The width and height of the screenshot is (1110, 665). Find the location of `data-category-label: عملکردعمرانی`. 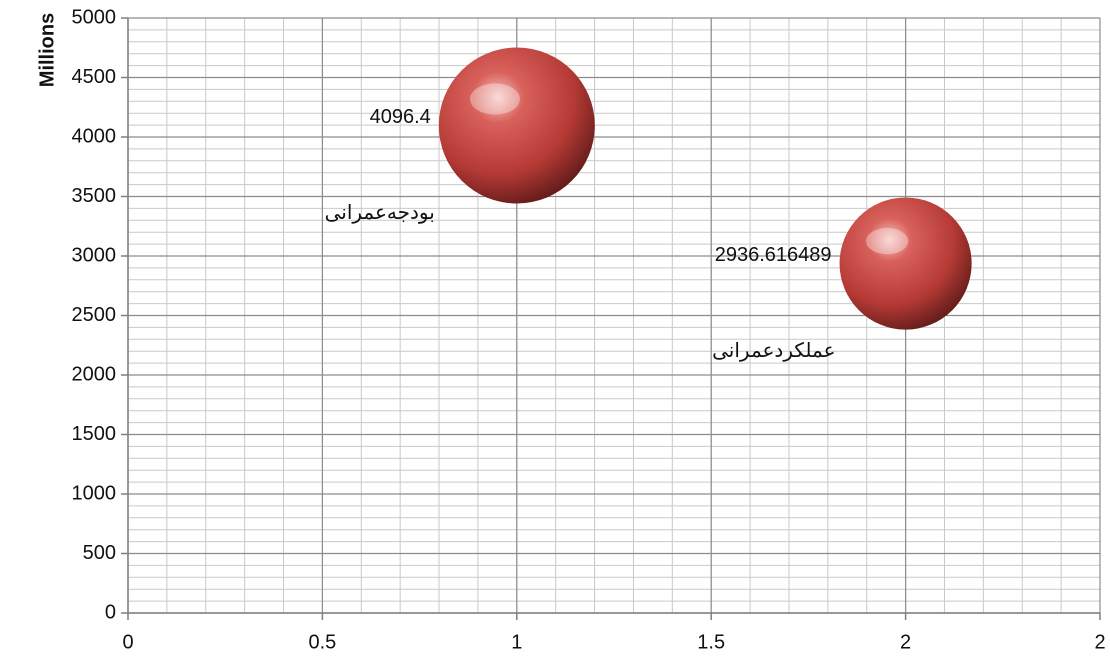

data-category-label: عملکردعمرانی is located at coordinates (773, 350).